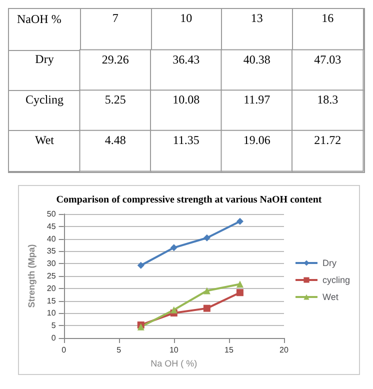 This screenshot has height=389, width=373. Describe the element at coordinates (115, 139) in the screenshot. I see `data-label: 4.48` at that location.